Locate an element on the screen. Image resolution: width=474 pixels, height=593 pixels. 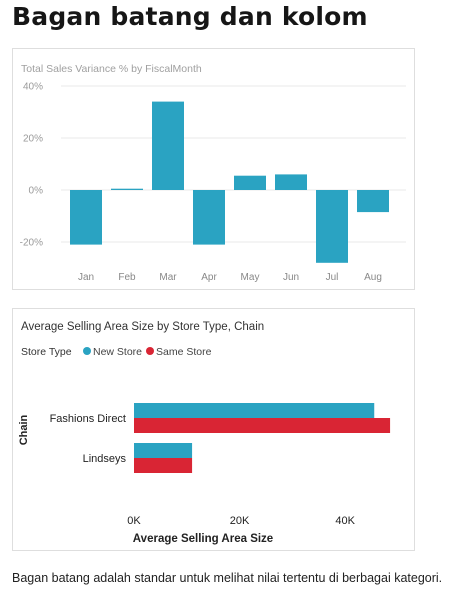
x-tick-label: Apr is located at coordinates (209, 277).